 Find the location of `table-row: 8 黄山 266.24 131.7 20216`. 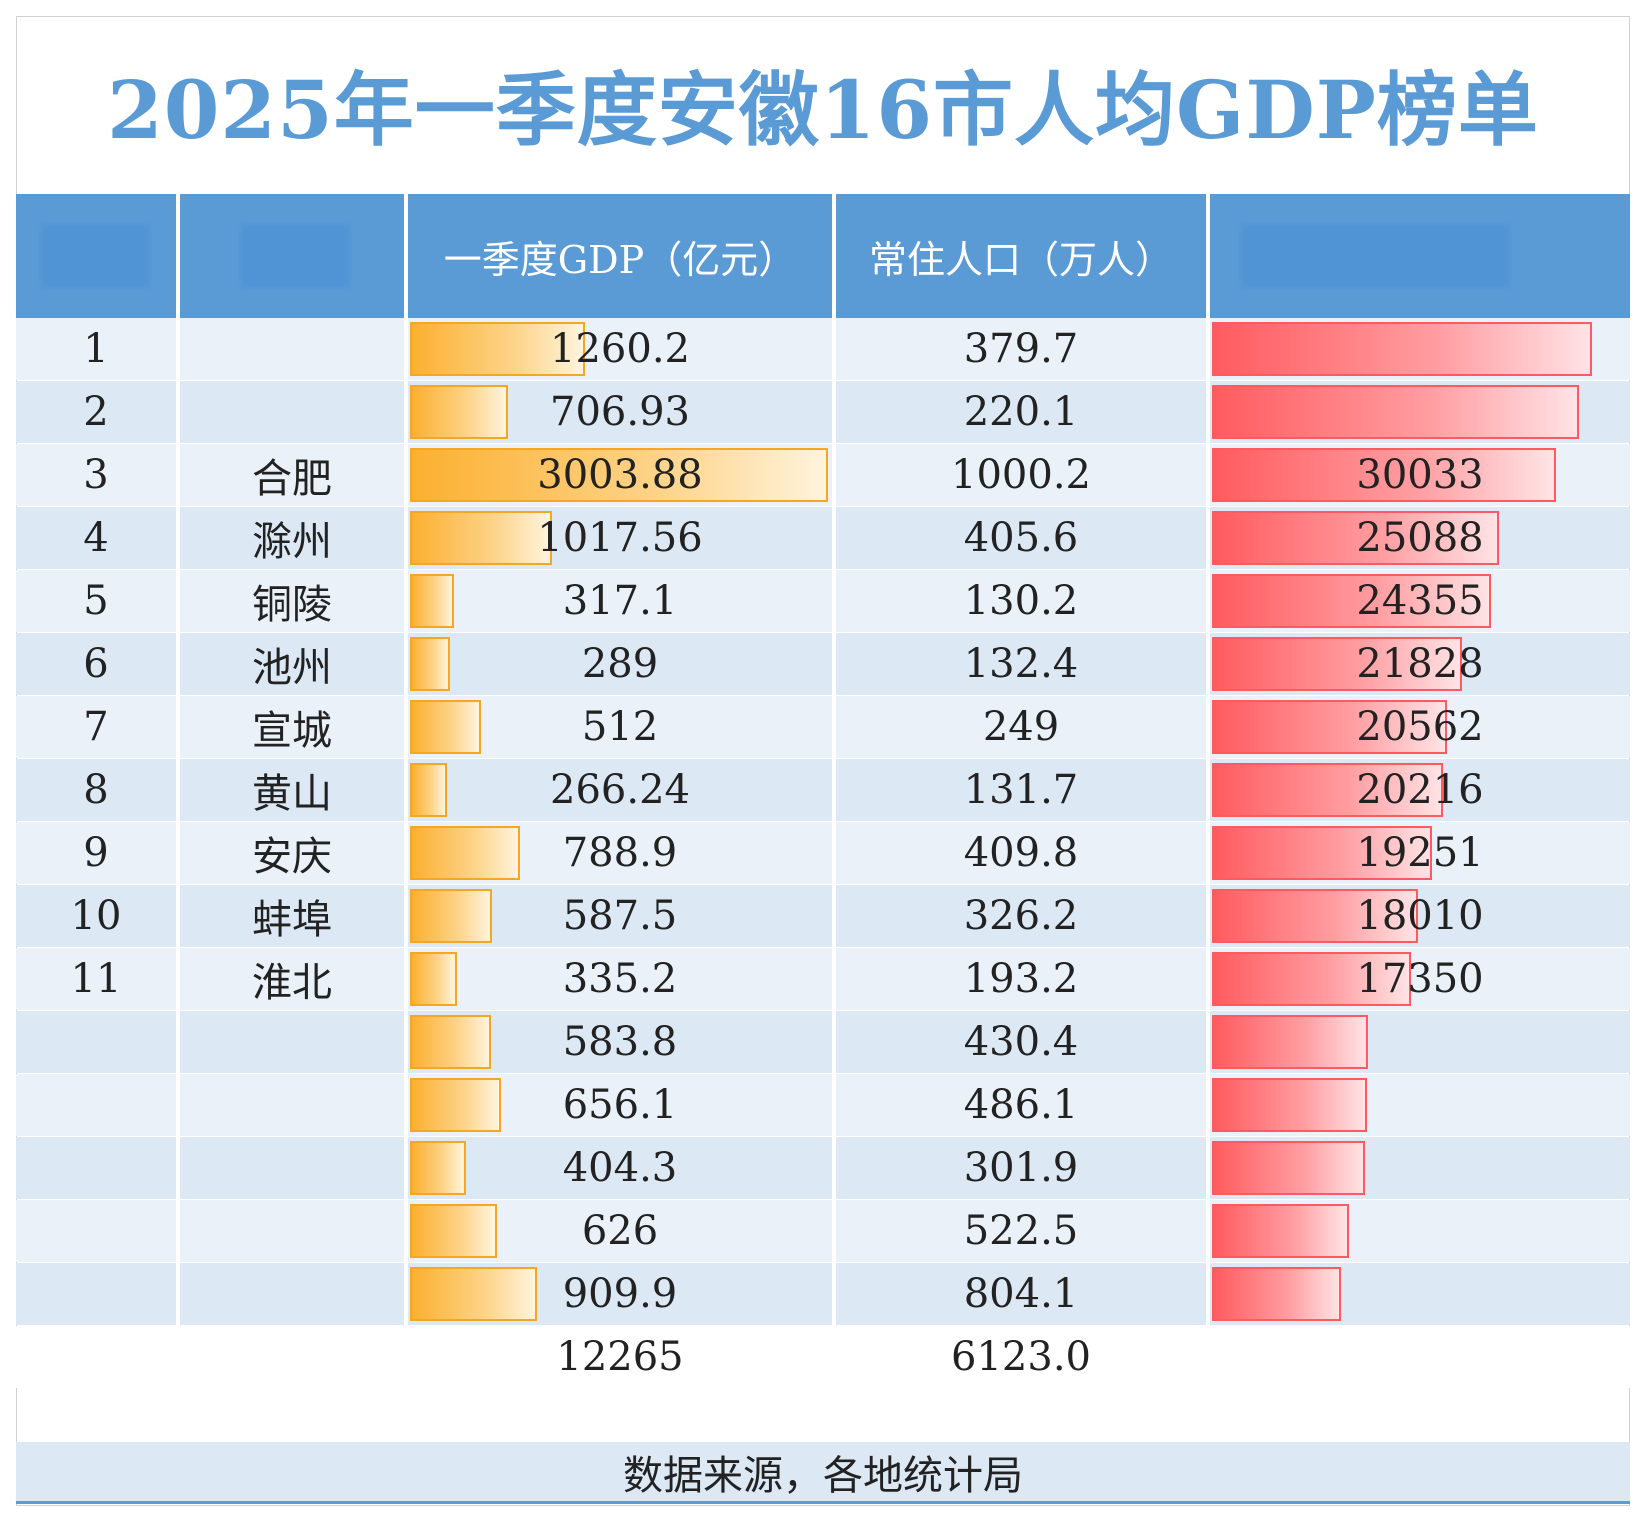

table-row: 8 黄山 266.24 131.7 20216 is located at coordinates (823, 790).